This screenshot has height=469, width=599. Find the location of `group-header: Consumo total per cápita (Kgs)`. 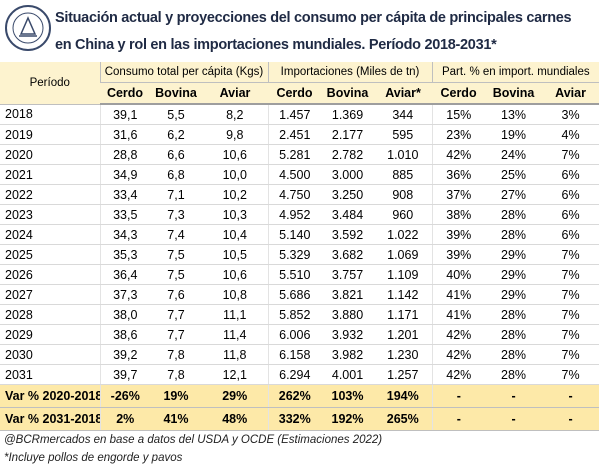

group-header: Consumo total per cápita (Kgs) is located at coordinates (184, 72).